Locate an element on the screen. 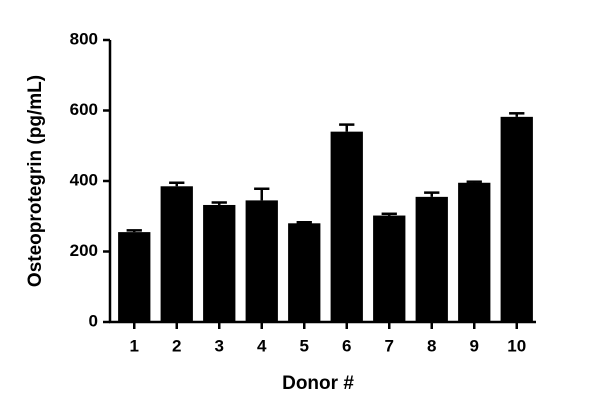 This screenshot has height=417, width=600. y-tick-label: 200 is located at coordinates (84, 250).